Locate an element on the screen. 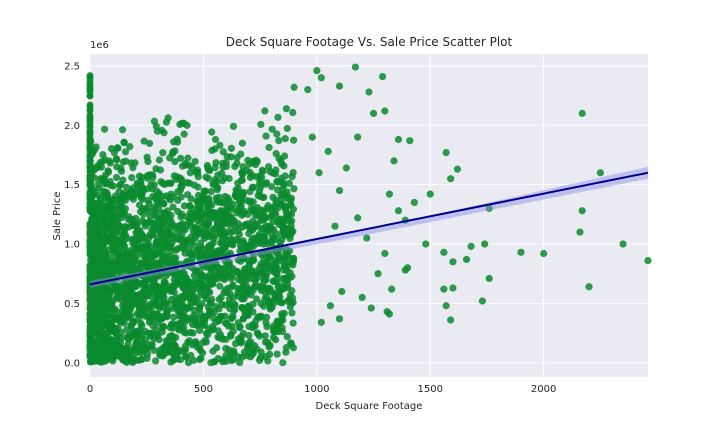 Image resolution: width=720 pixels, height=432 pixels. y-tick-label: 0.5 is located at coordinates (72, 304).